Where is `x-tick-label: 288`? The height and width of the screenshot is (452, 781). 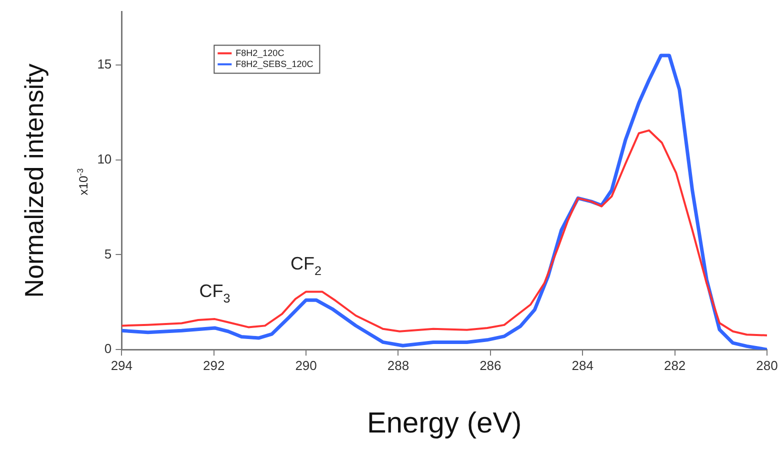 x-tick-label: 288 is located at coordinates (398, 365).